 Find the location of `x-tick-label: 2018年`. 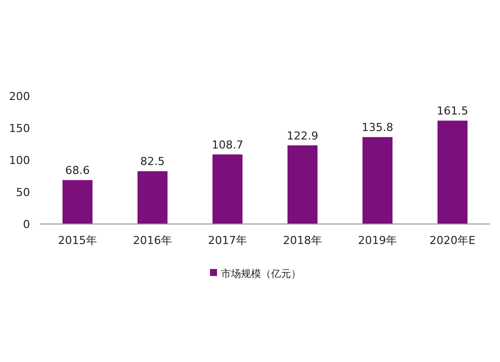

x-tick-label: 2018年 is located at coordinates (302, 240).